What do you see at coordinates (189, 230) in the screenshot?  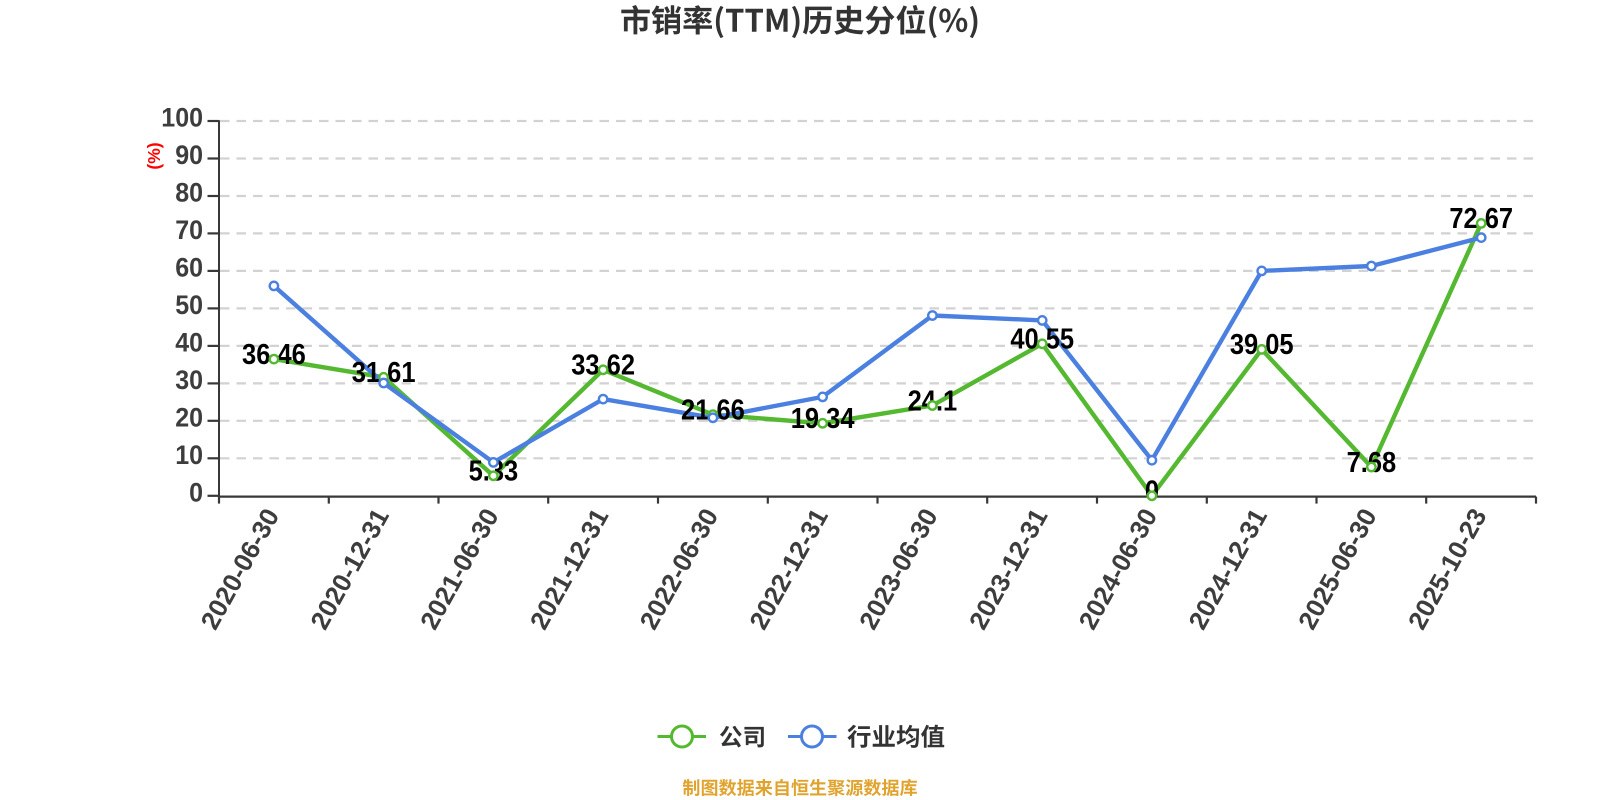 I see `svg-text: 70` at bounding box center [189, 230].